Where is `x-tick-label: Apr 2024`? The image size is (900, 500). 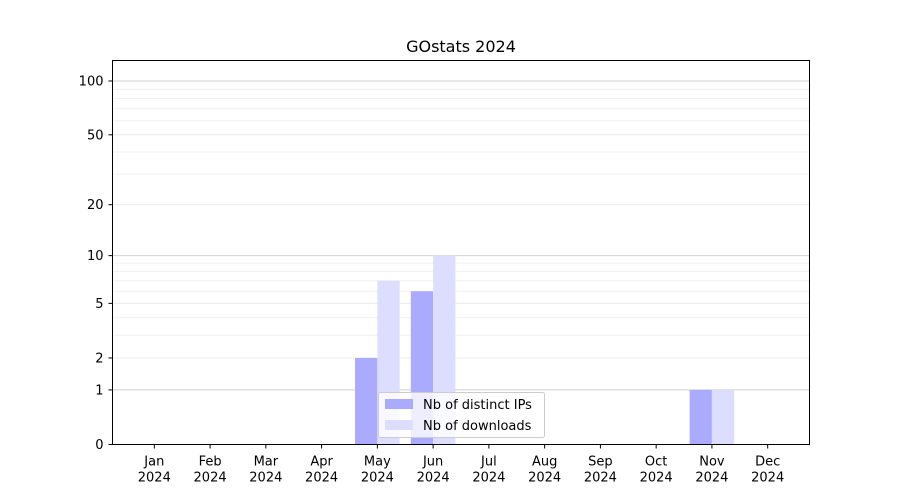
x-tick-label: Apr 2024 is located at coordinates (321, 470).